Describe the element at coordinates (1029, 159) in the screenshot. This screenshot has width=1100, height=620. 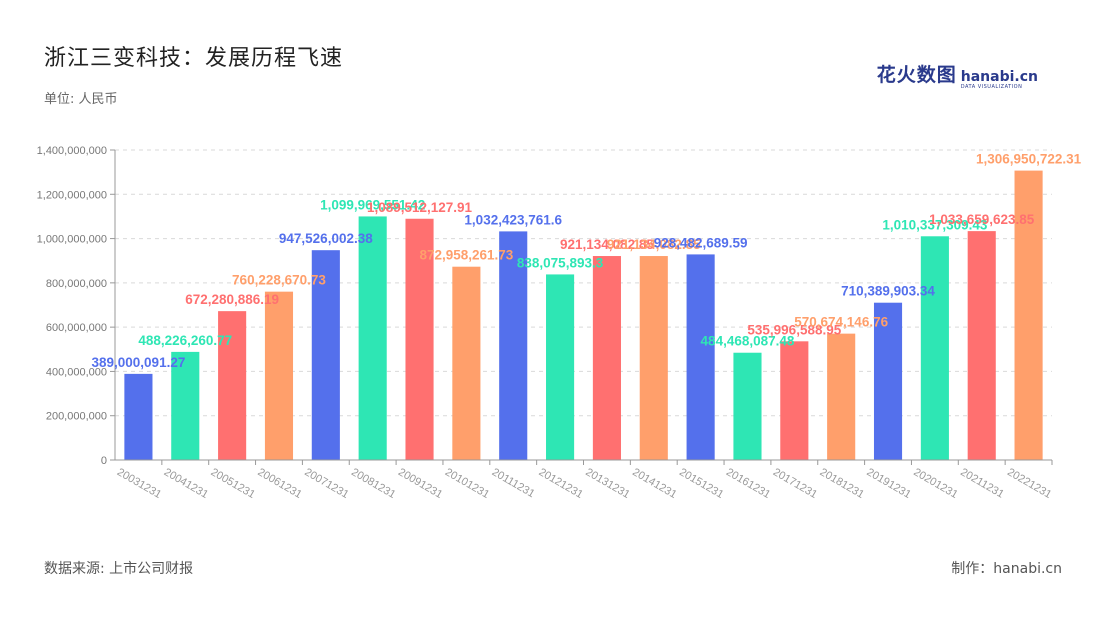
I see `value-label: 1,306,950,722.31` at that location.